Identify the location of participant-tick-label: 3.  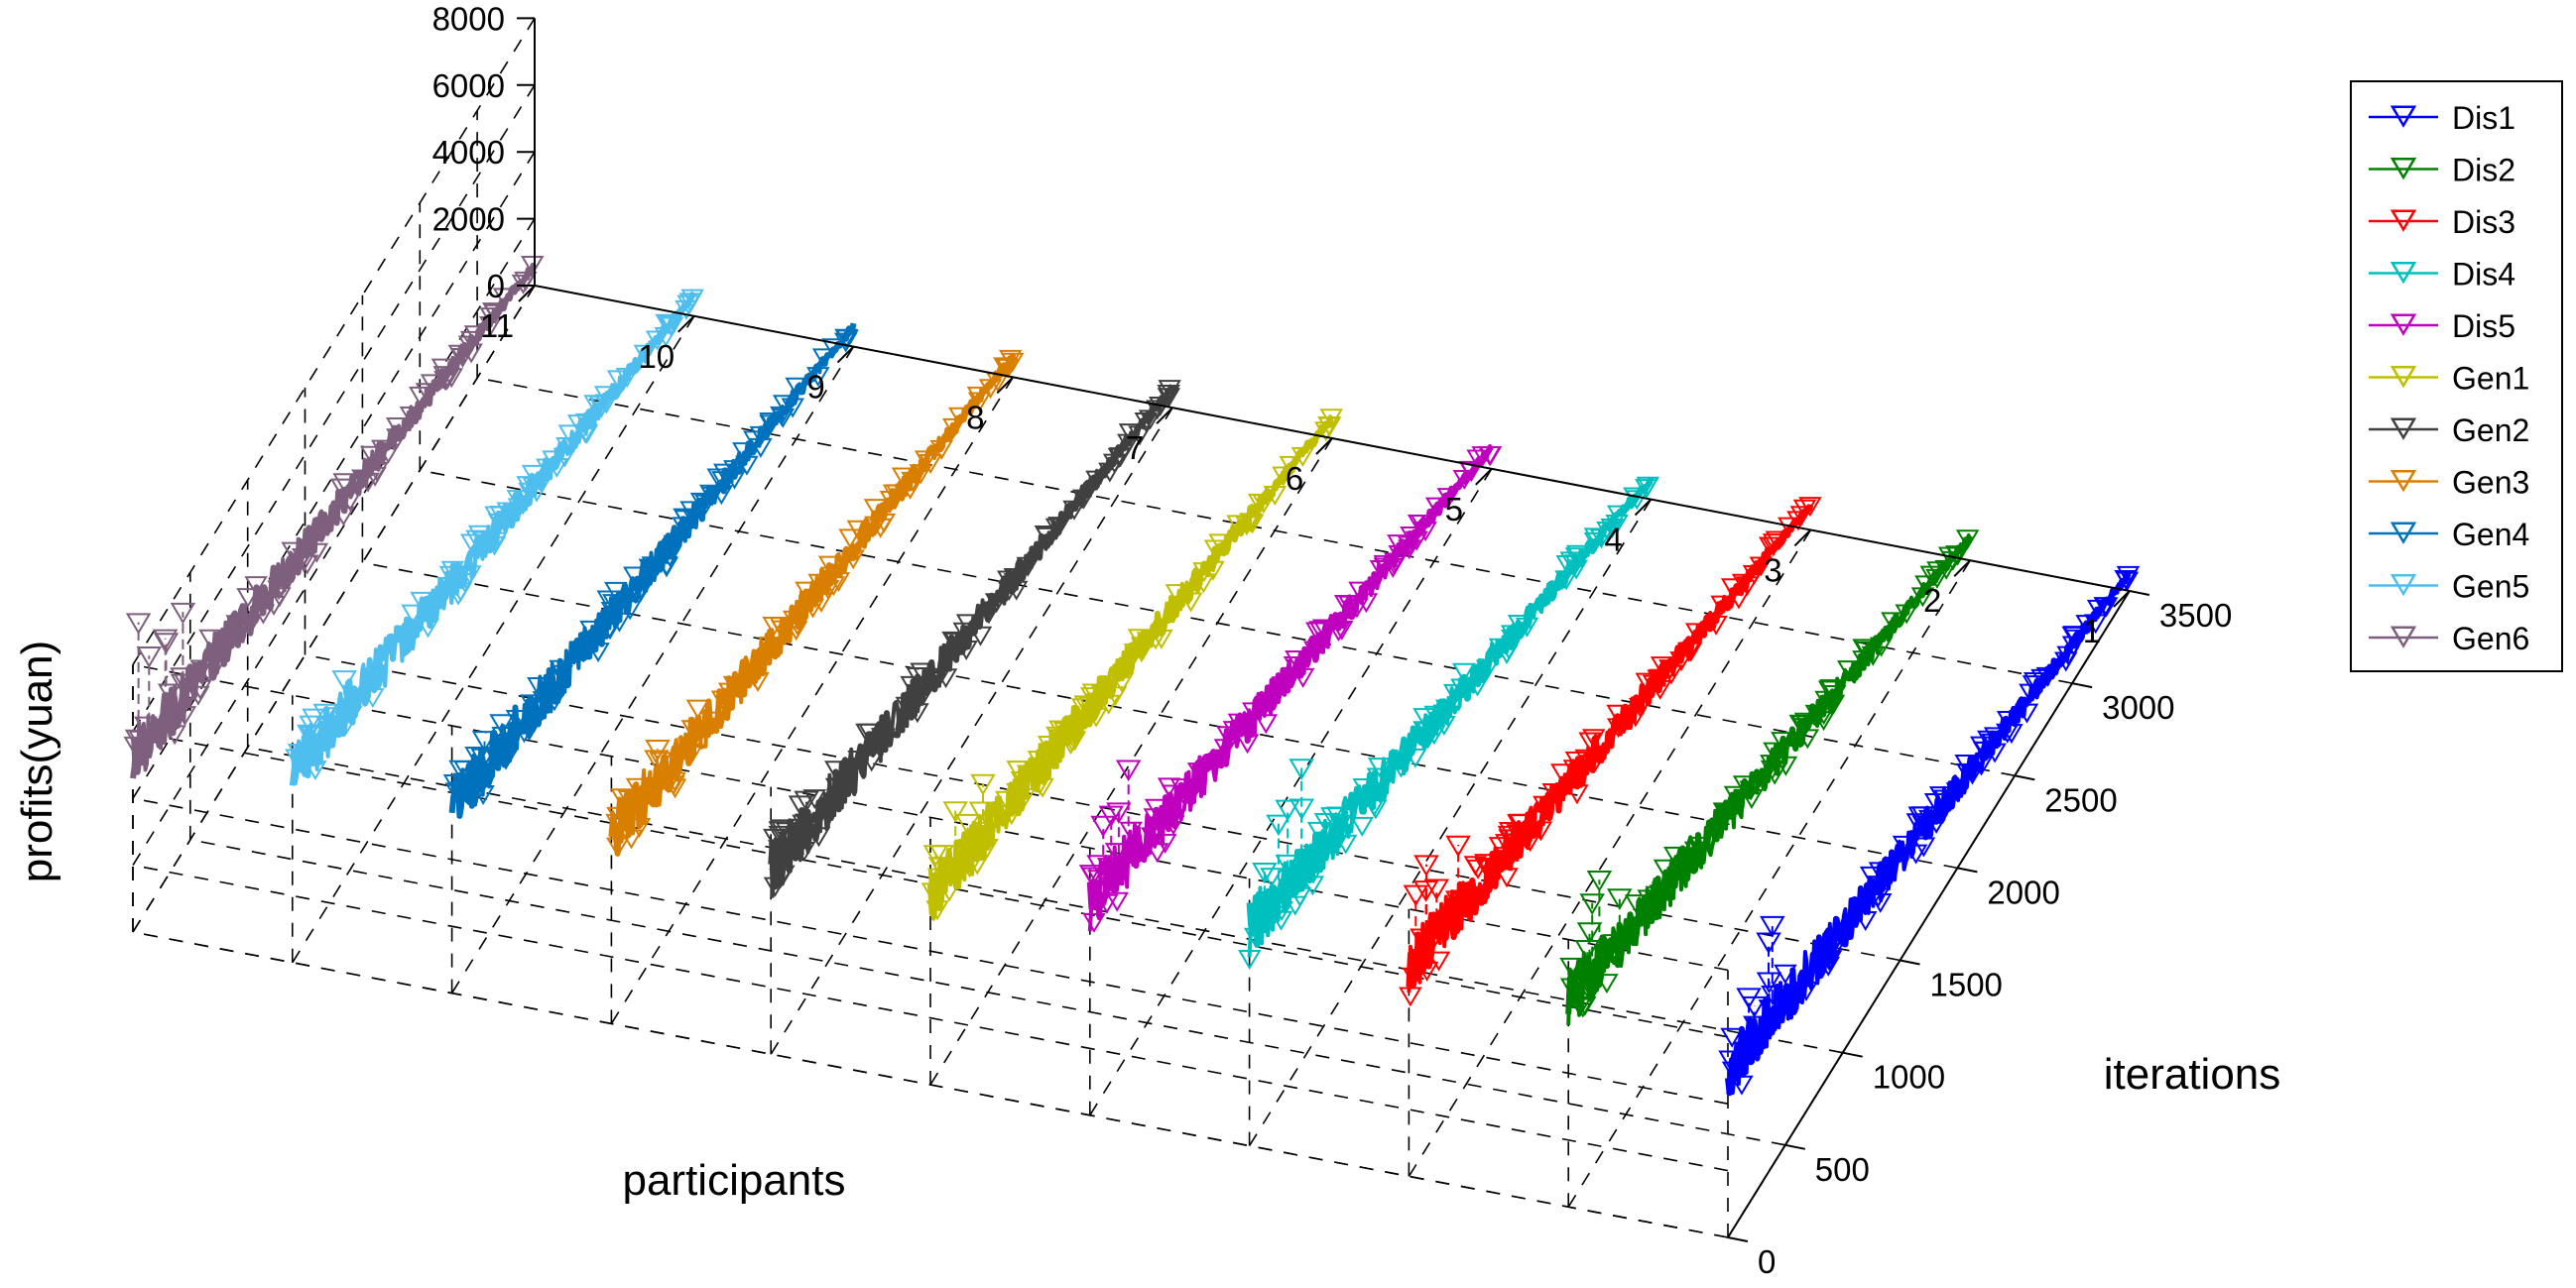
(1772, 569).